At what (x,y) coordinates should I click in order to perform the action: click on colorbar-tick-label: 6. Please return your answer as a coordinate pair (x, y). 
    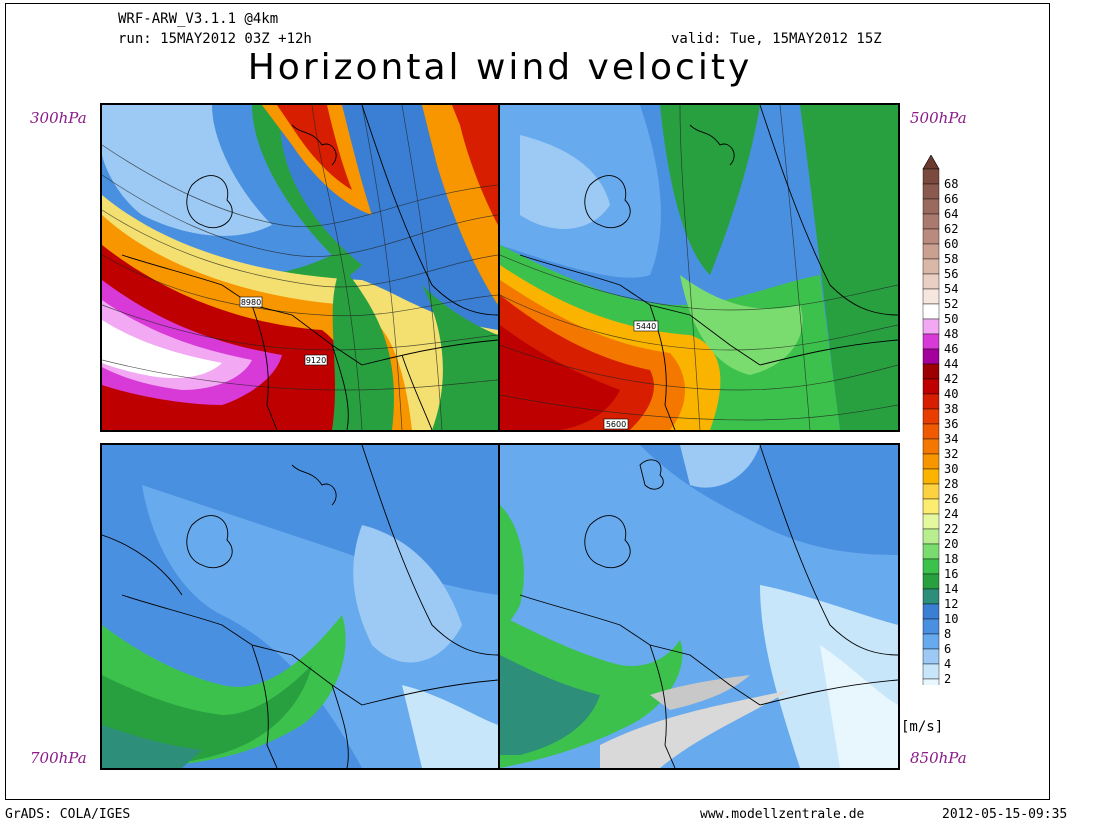
    Looking at the image, I should click on (948, 649).